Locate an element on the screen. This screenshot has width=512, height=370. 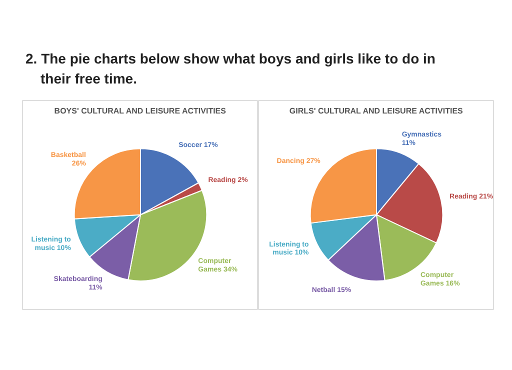
chart-title: BOYS' CULTURAL AND LEISURE ACTIVITIES is located at coordinates (140, 111).